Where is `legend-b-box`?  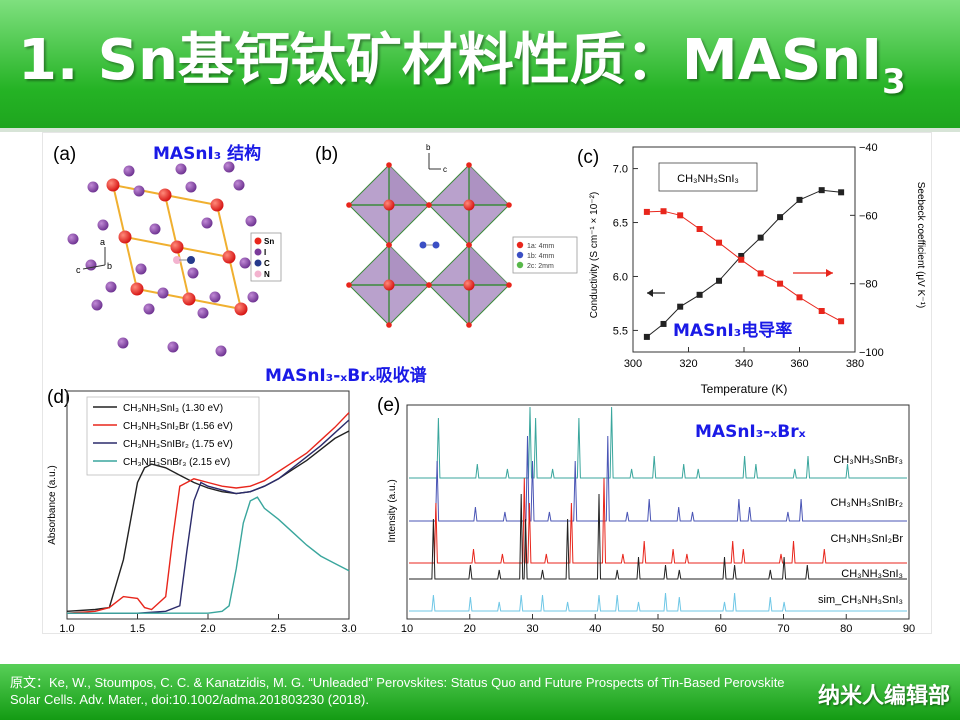 legend-b-box is located at coordinates (545, 255).